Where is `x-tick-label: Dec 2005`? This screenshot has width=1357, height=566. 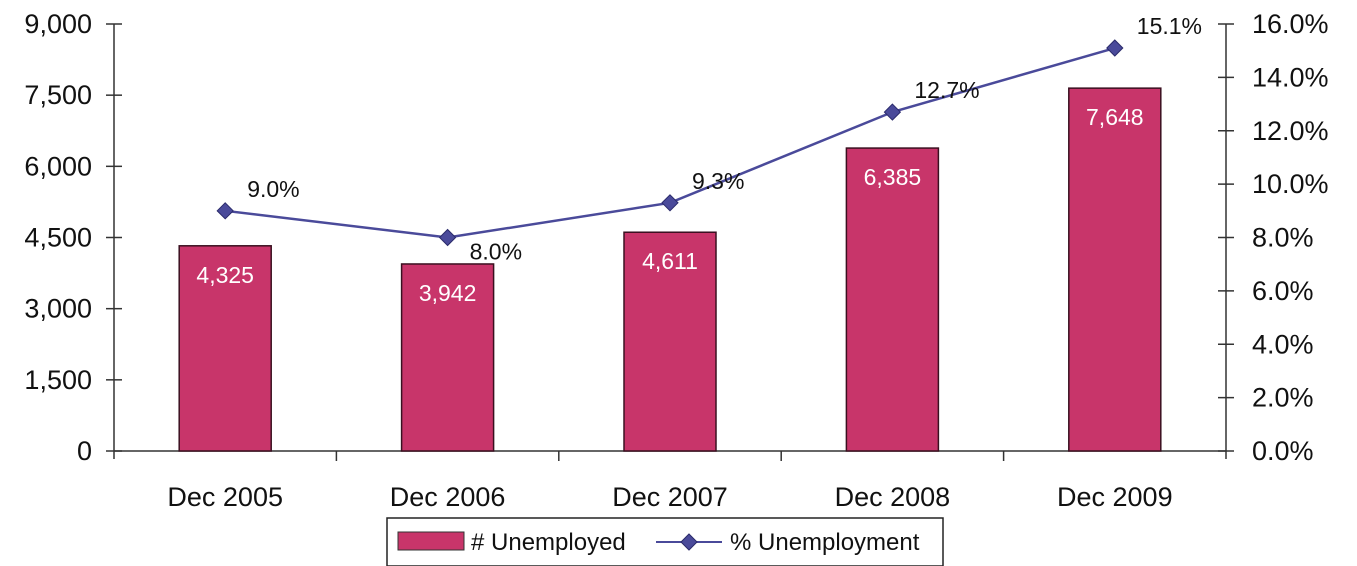 x-tick-label: Dec 2005 is located at coordinates (225, 497).